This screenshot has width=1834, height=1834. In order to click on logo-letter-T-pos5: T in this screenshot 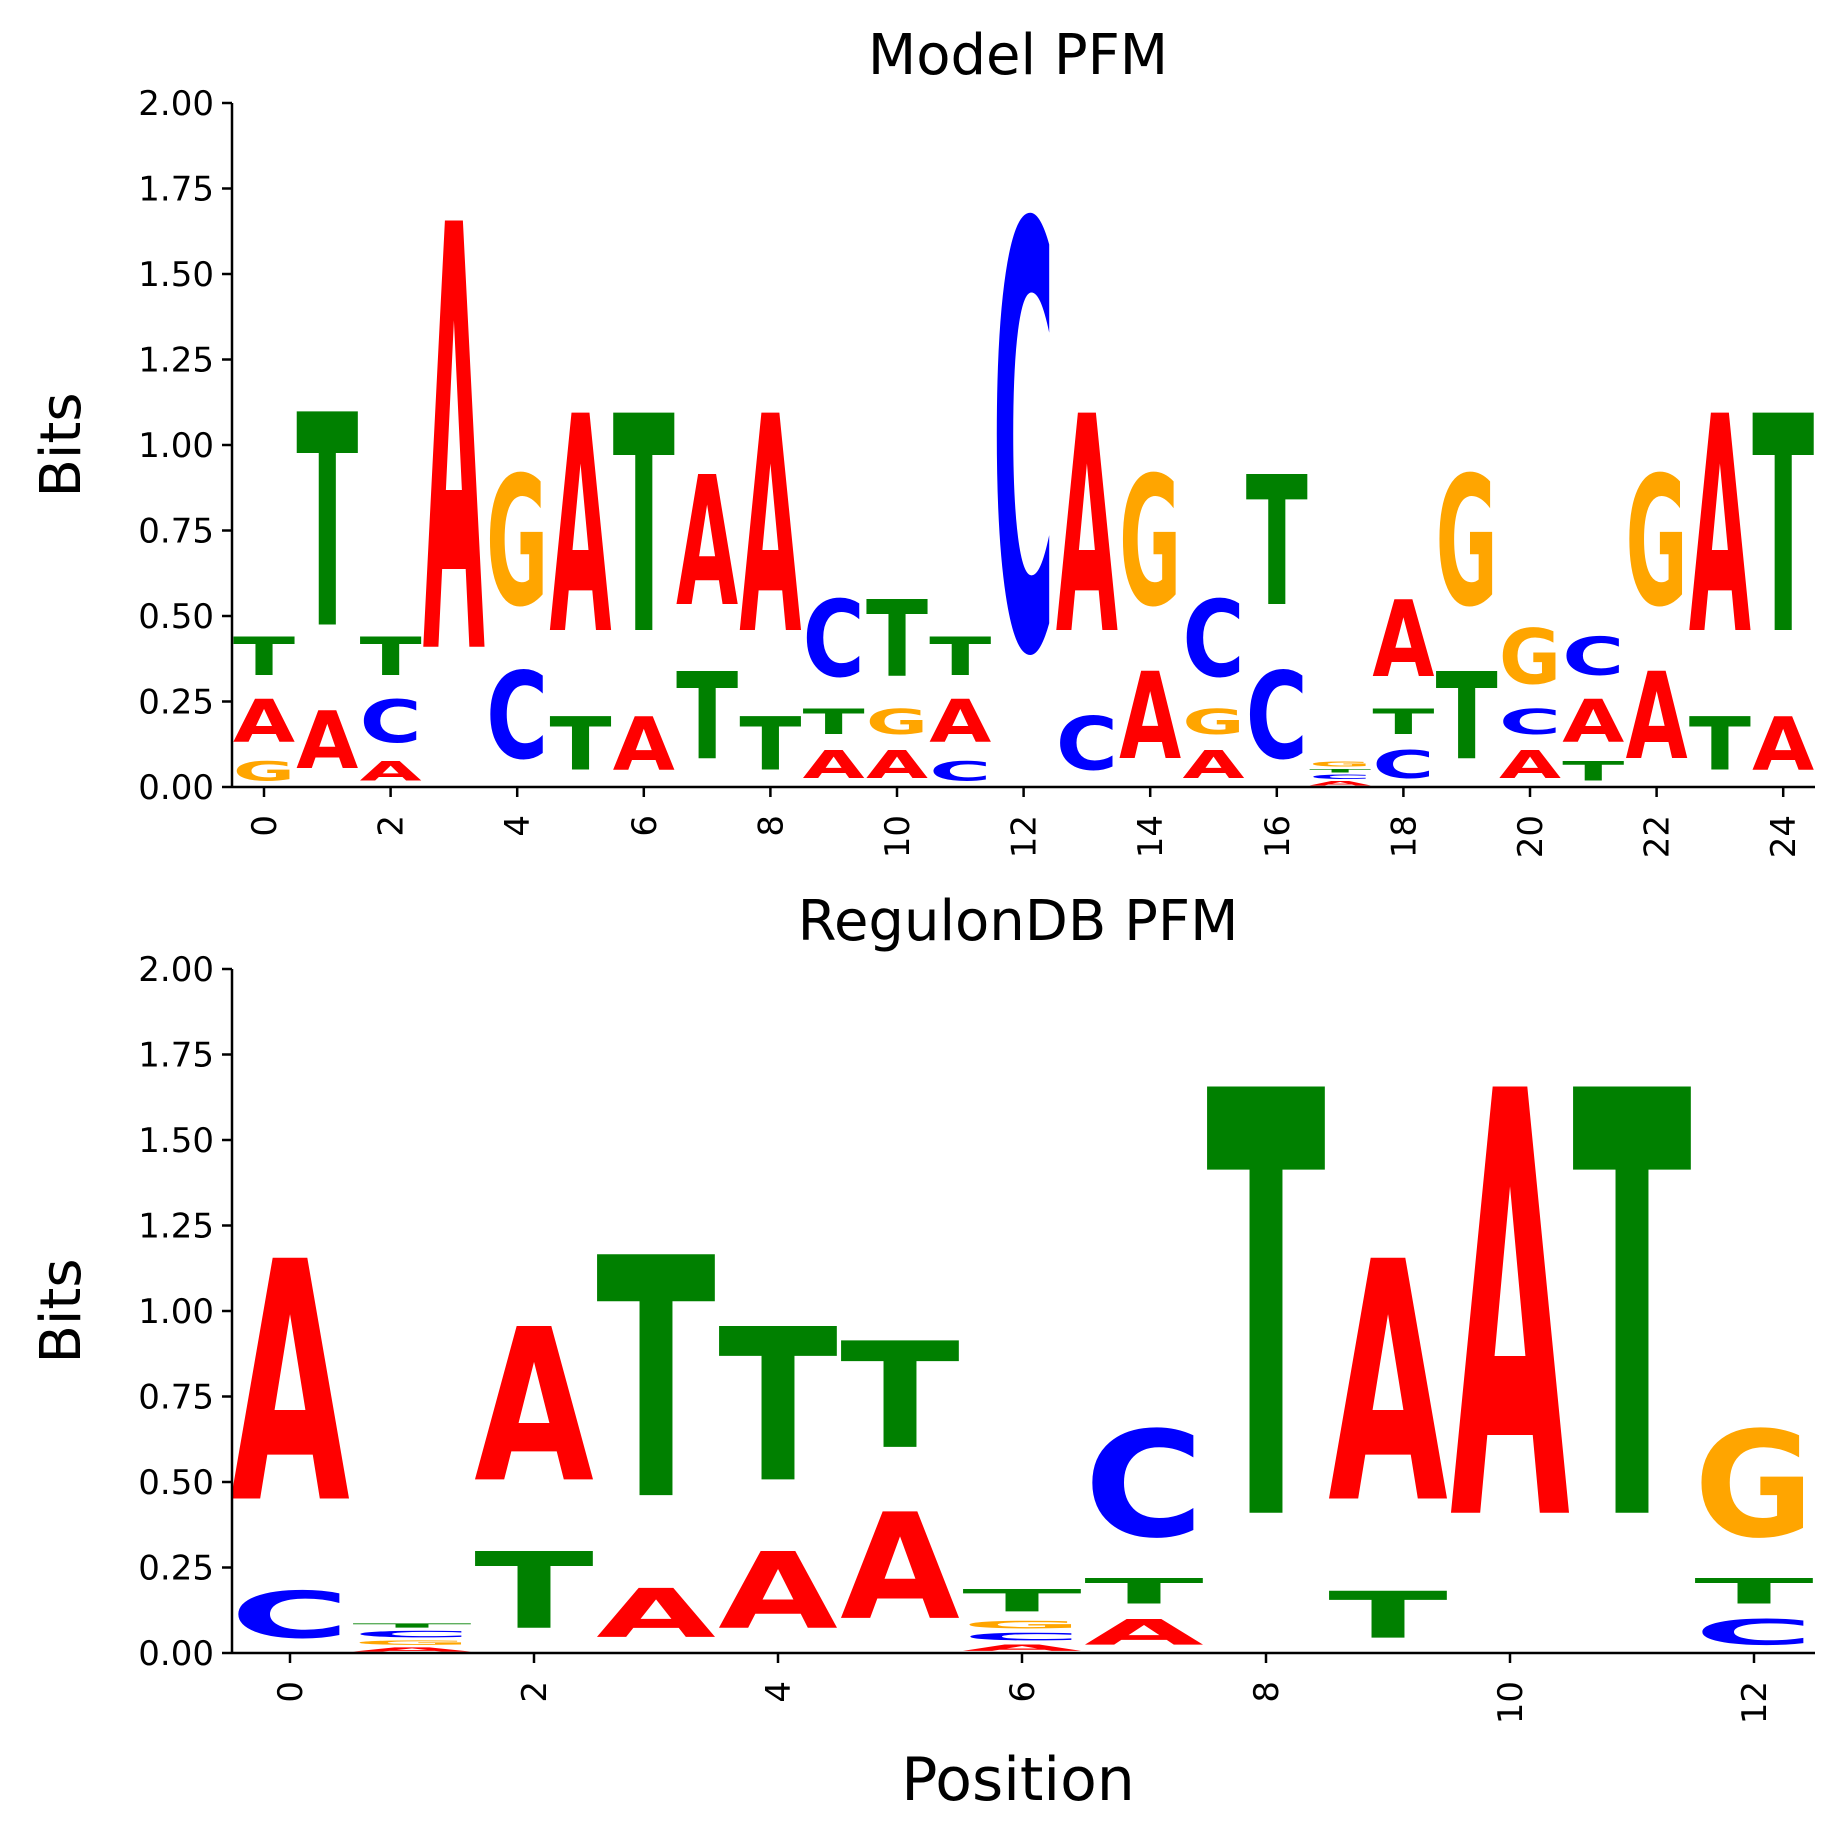, I will do `click(580, 744)`.